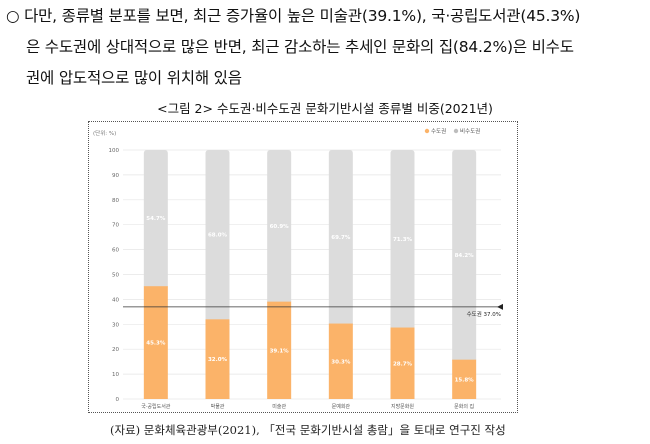 The image size is (650, 444). I want to click on data-label-capital: 30.3%, so click(341, 362).